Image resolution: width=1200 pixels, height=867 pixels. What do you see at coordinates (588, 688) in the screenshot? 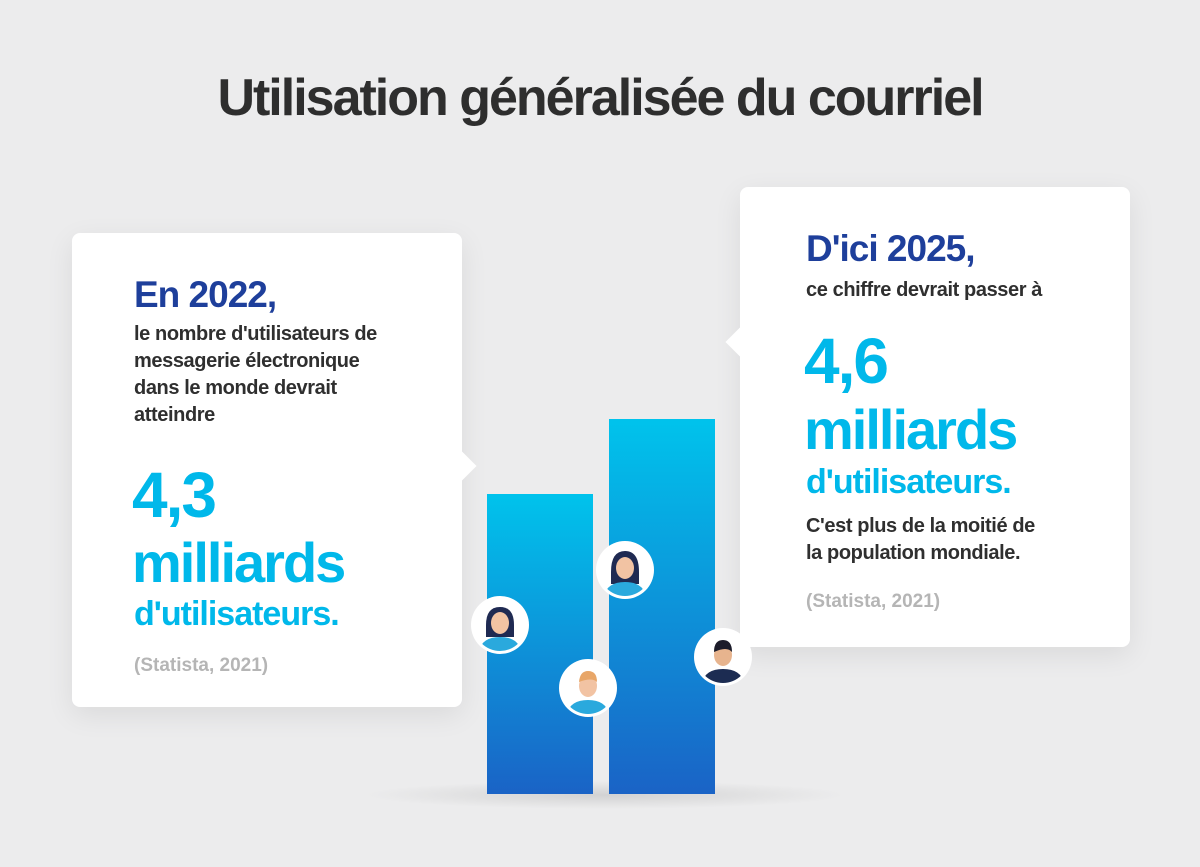
I see `man-avatar-icon` at bounding box center [588, 688].